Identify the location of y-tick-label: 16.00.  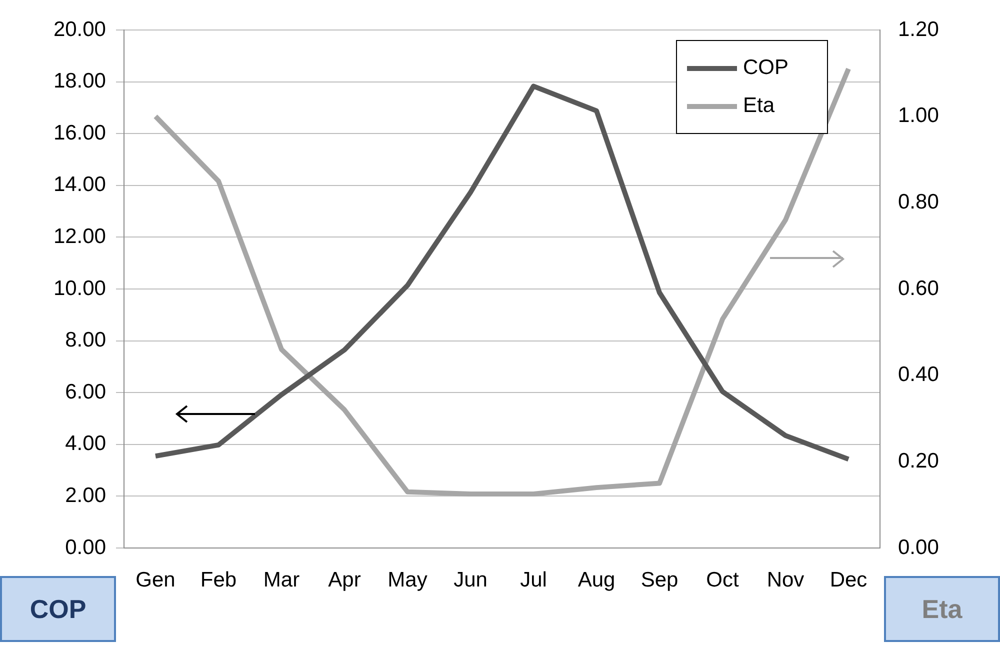
(79, 132).